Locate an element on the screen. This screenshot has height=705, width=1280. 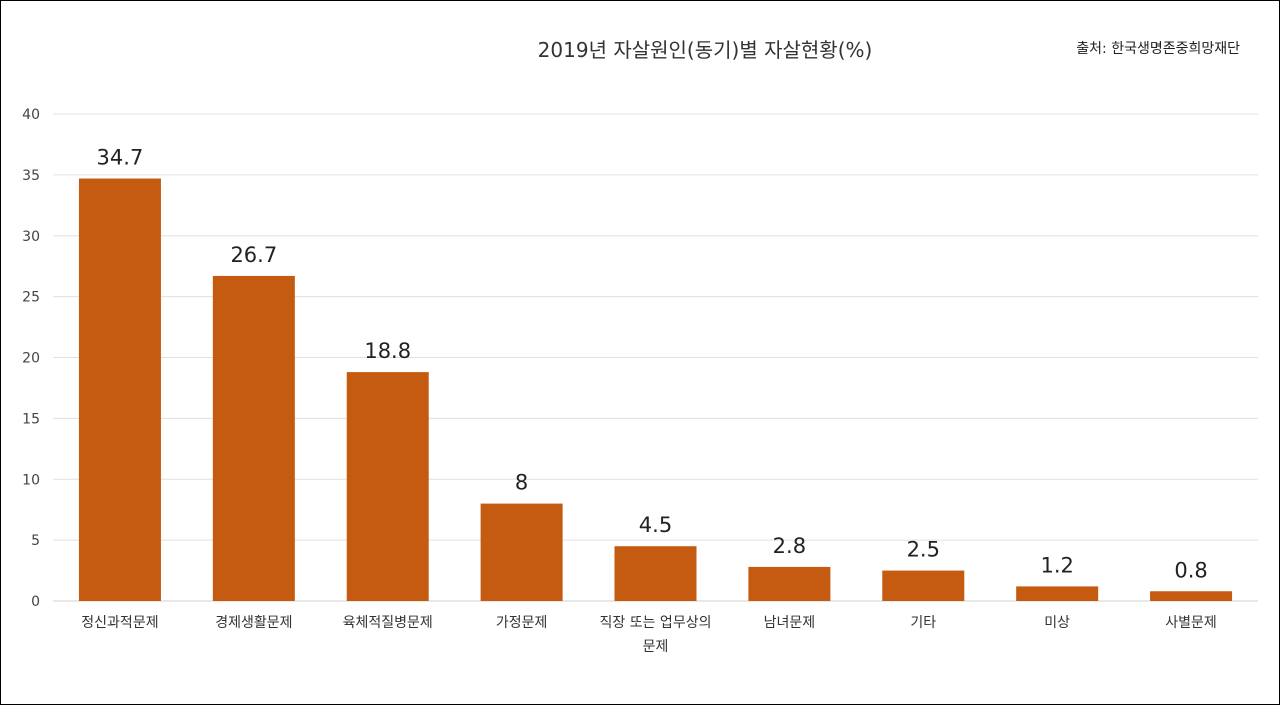
y-tick-label: 25 is located at coordinates (31, 298).